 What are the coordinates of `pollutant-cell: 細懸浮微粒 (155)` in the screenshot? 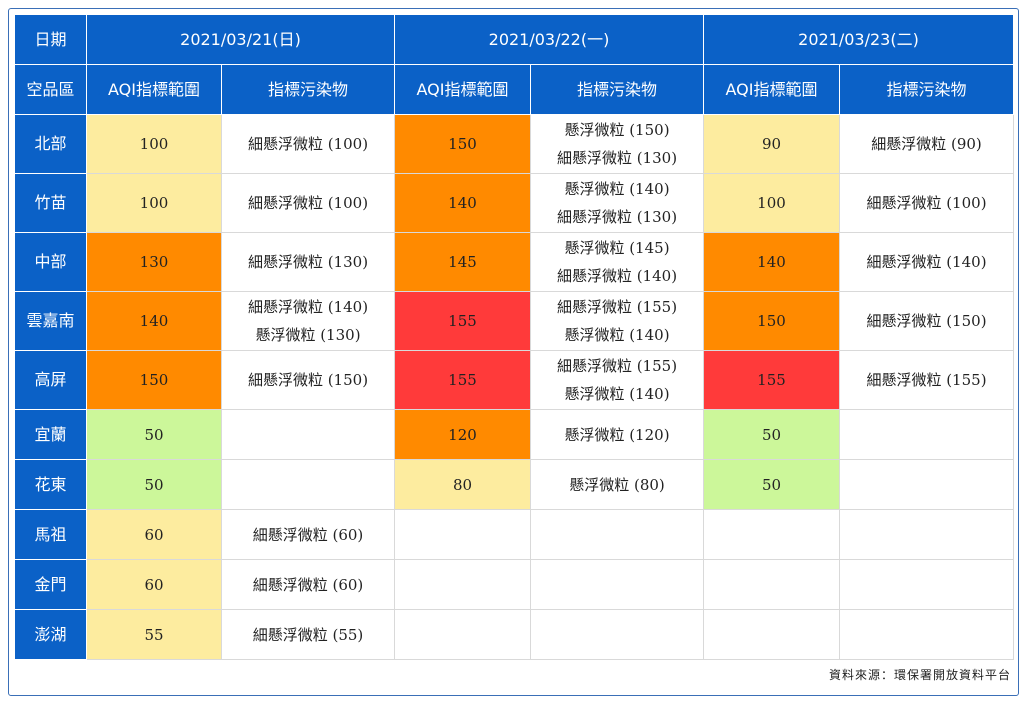 It's located at (926, 380).